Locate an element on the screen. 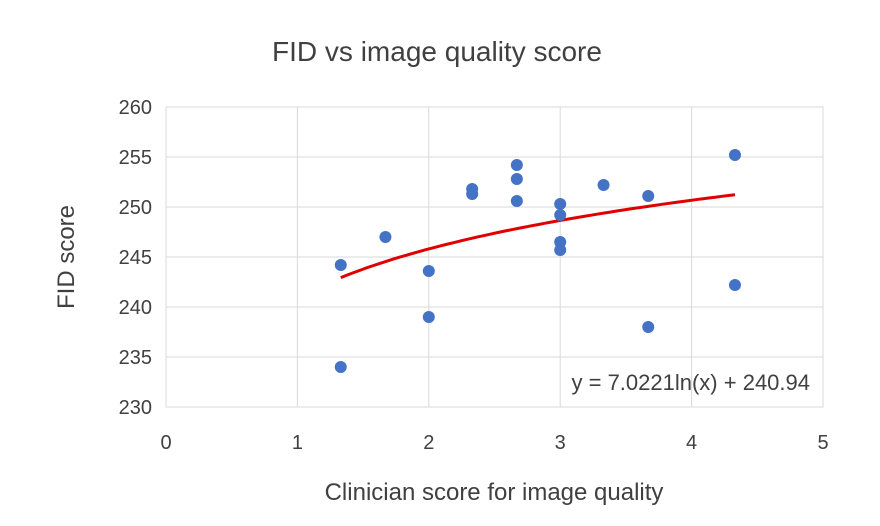 The image size is (880, 526). trendline is located at coordinates (538, 236).